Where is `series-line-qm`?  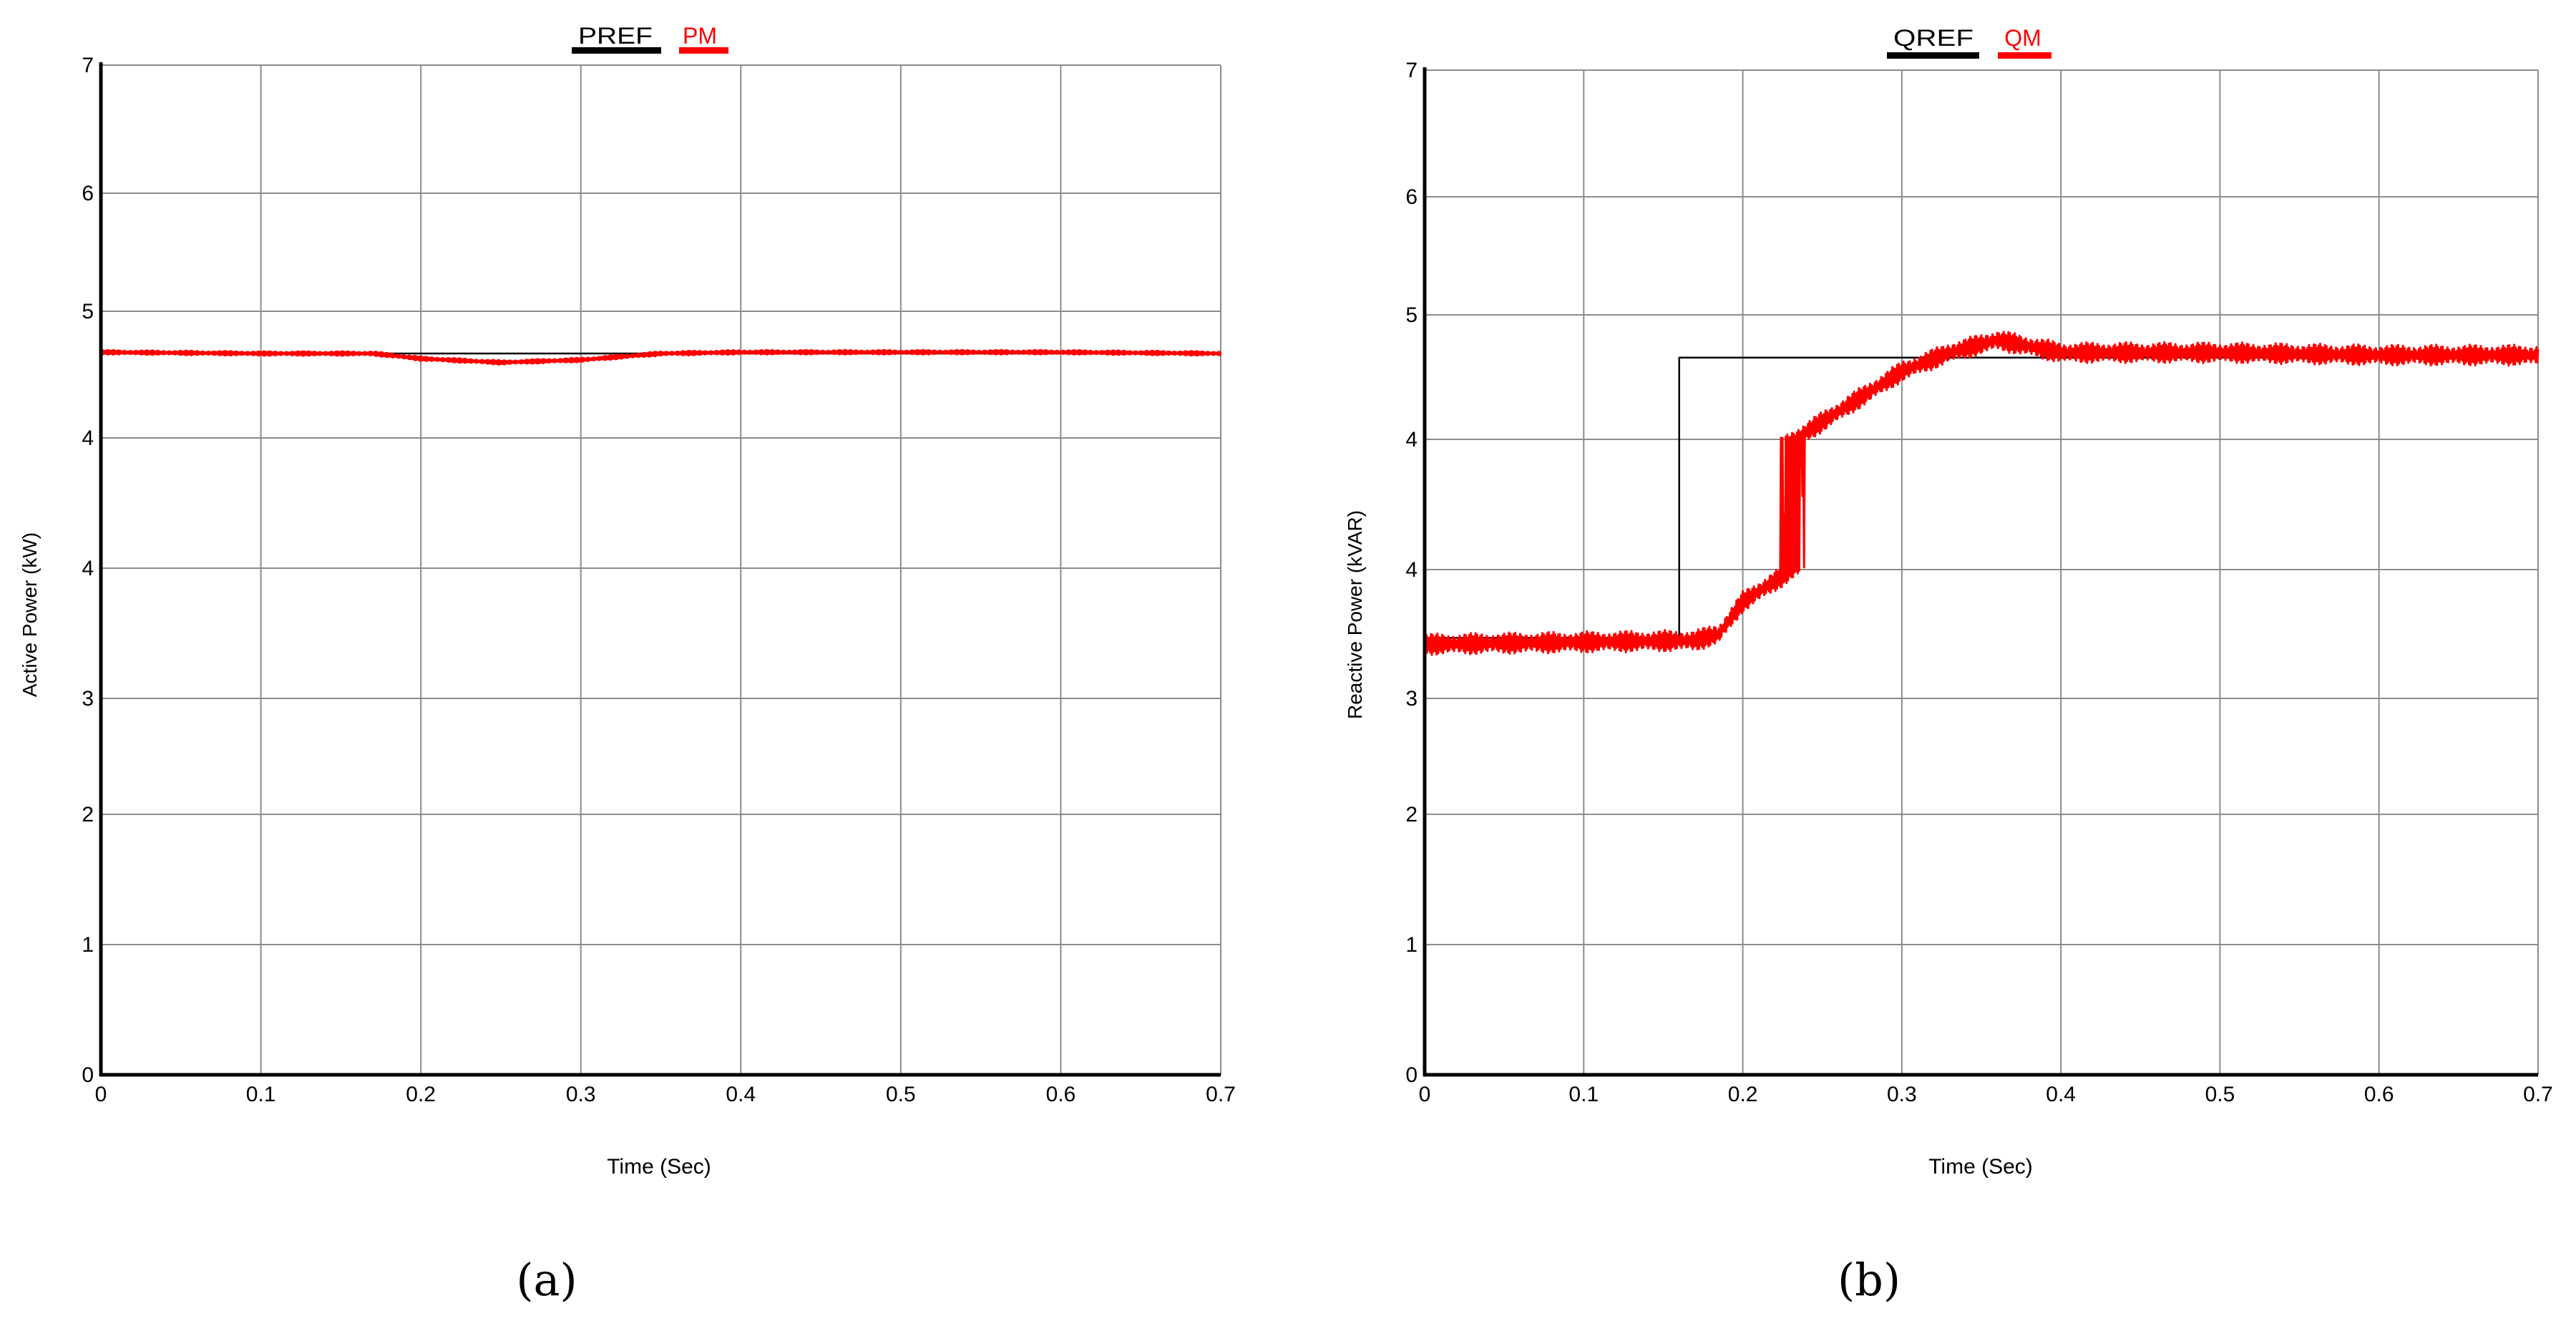
series-line-qm is located at coordinates (1981, 493).